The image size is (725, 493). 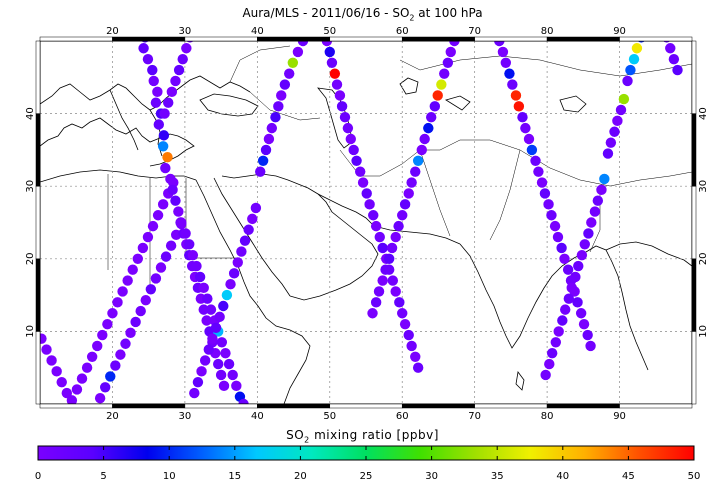 What do you see at coordinates (300, 476) in the screenshot?
I see `colorbar-tick-label: 20` at bounding box center [300, 476].